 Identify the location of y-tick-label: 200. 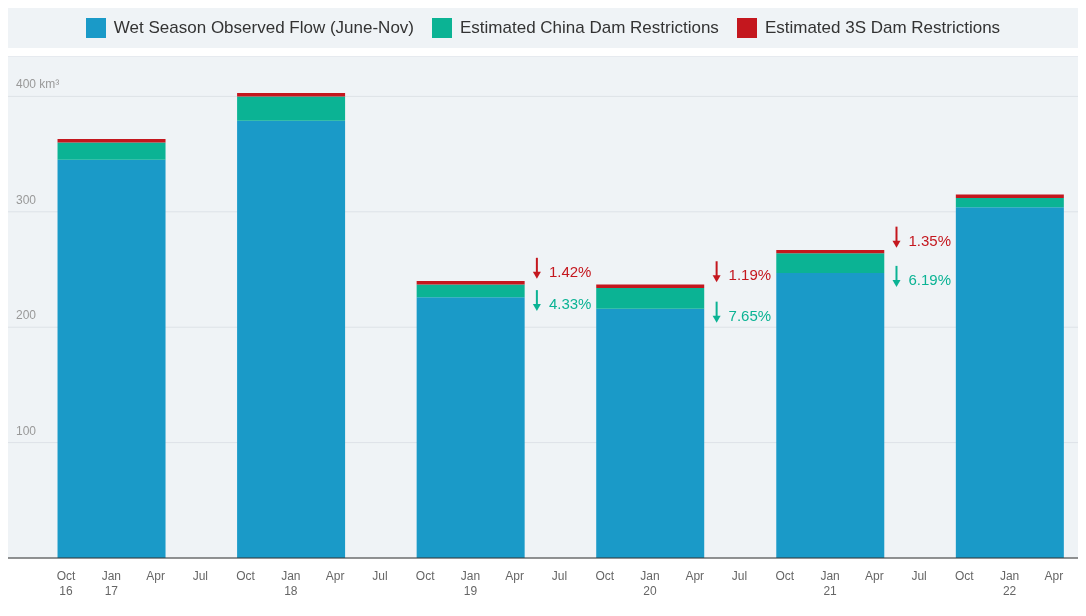
(26, 315).